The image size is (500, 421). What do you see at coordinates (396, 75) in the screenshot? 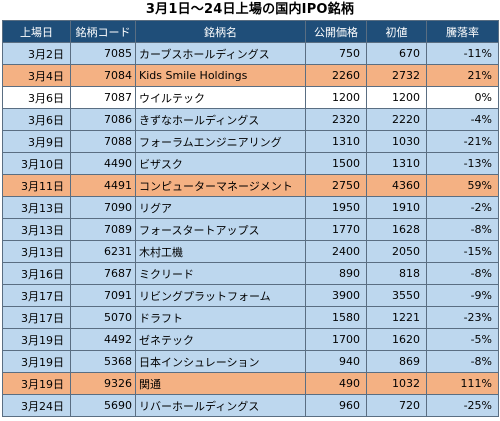
I see `cell-initial-price: 2732` at bounding box center [396, 75].